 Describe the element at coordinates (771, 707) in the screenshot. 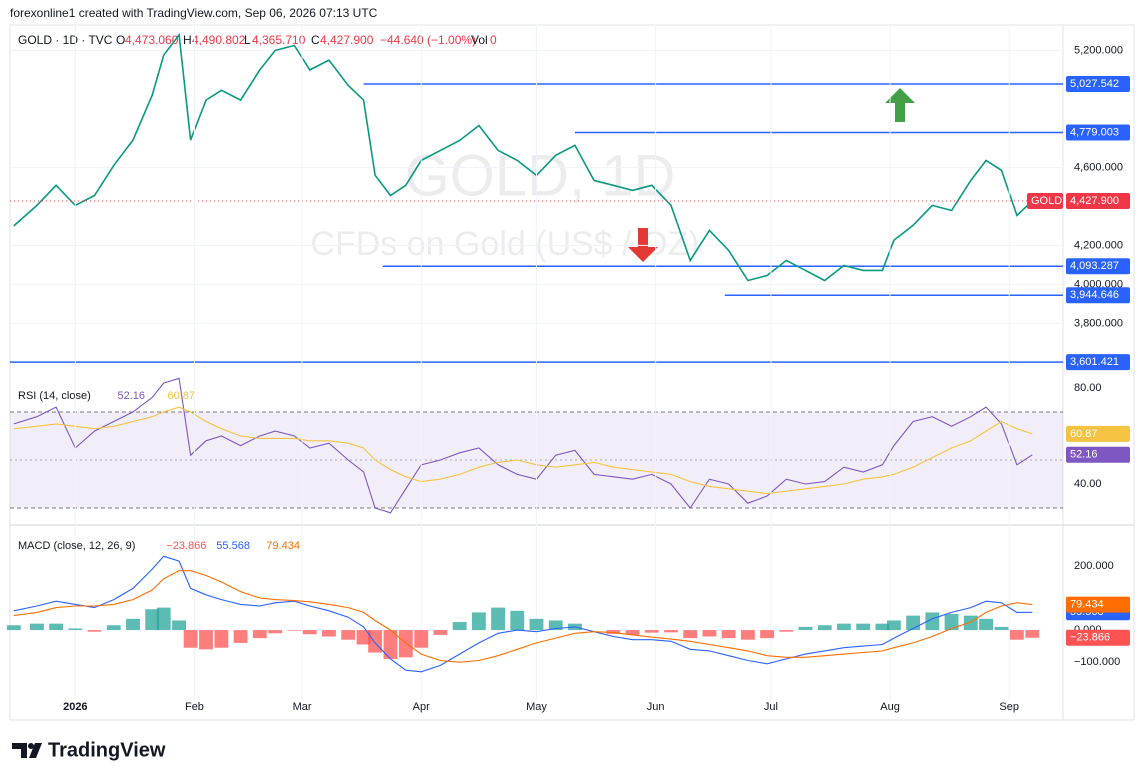

I see `x-tick-label: Jul` at that location.